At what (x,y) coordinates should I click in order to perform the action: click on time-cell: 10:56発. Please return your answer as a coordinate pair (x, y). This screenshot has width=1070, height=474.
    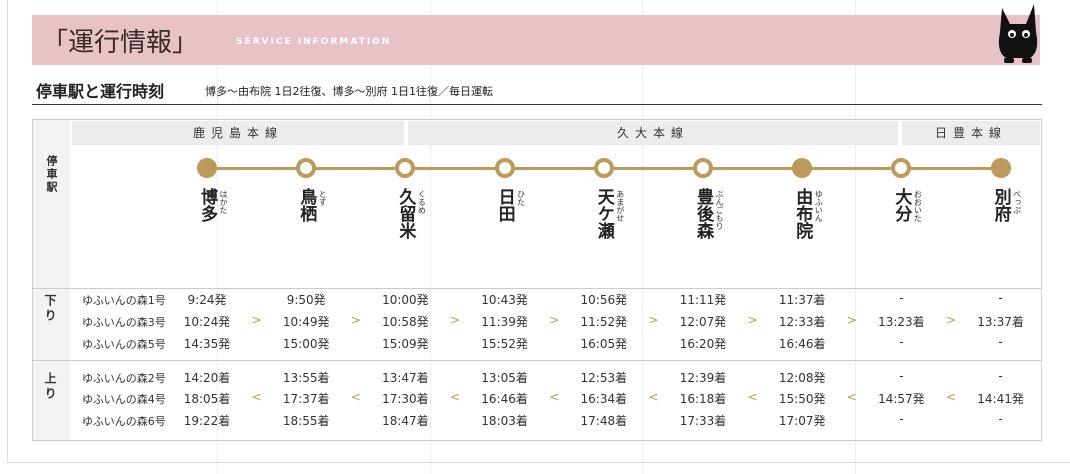
    Looking at the image, I should click on (604, 300).